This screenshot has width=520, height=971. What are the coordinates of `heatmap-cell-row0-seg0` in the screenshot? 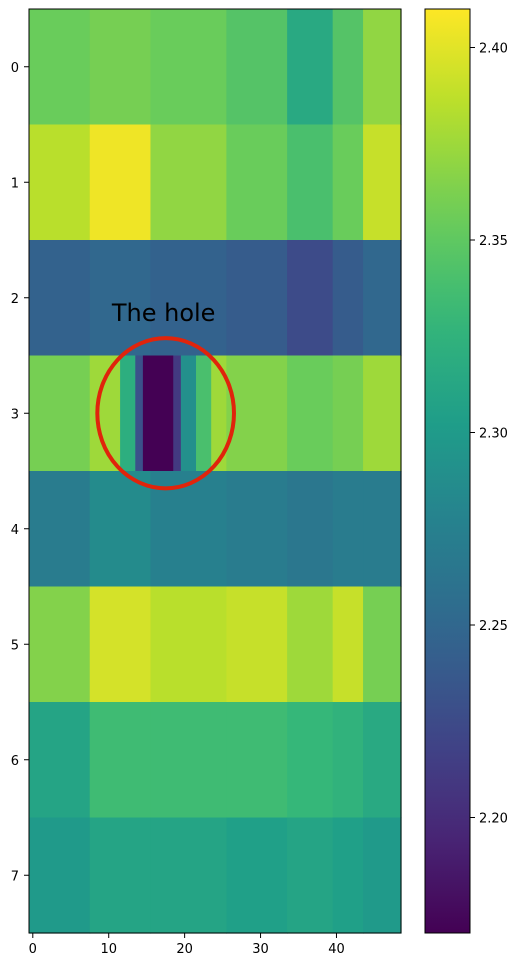 It's located at (60, 67).